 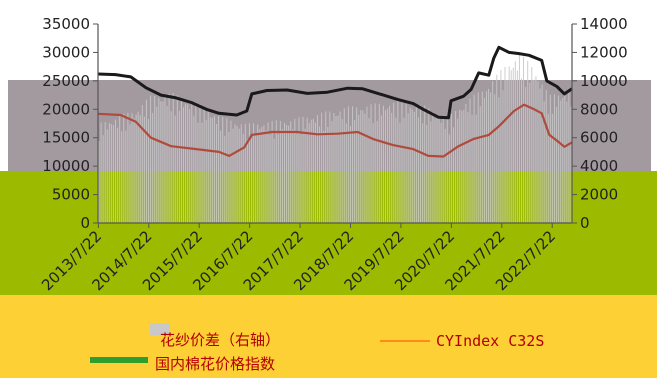 I want to click on left-tick-label: 25000, so click(x=66, y=81).